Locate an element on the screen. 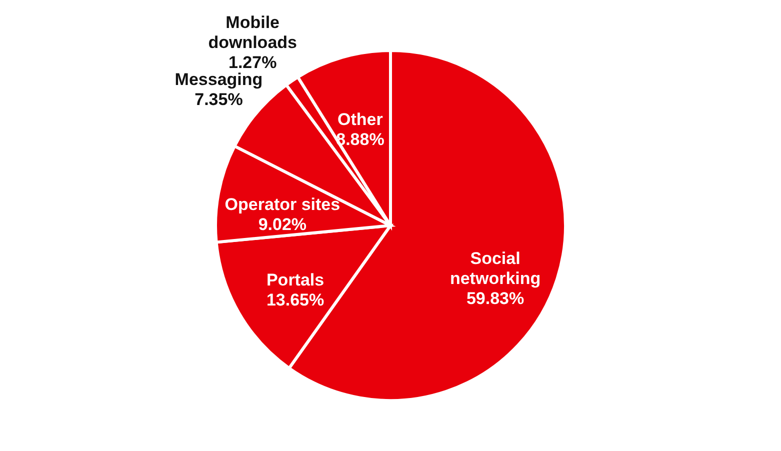 The width and height of the screenshot is (781, 451). data-label: 13.65% is located at coordinates (295, 300).